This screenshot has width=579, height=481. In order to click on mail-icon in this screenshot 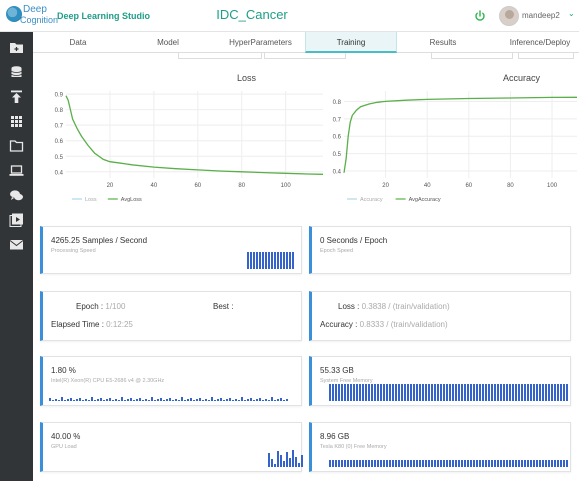, I will do `click(16, 244)`.